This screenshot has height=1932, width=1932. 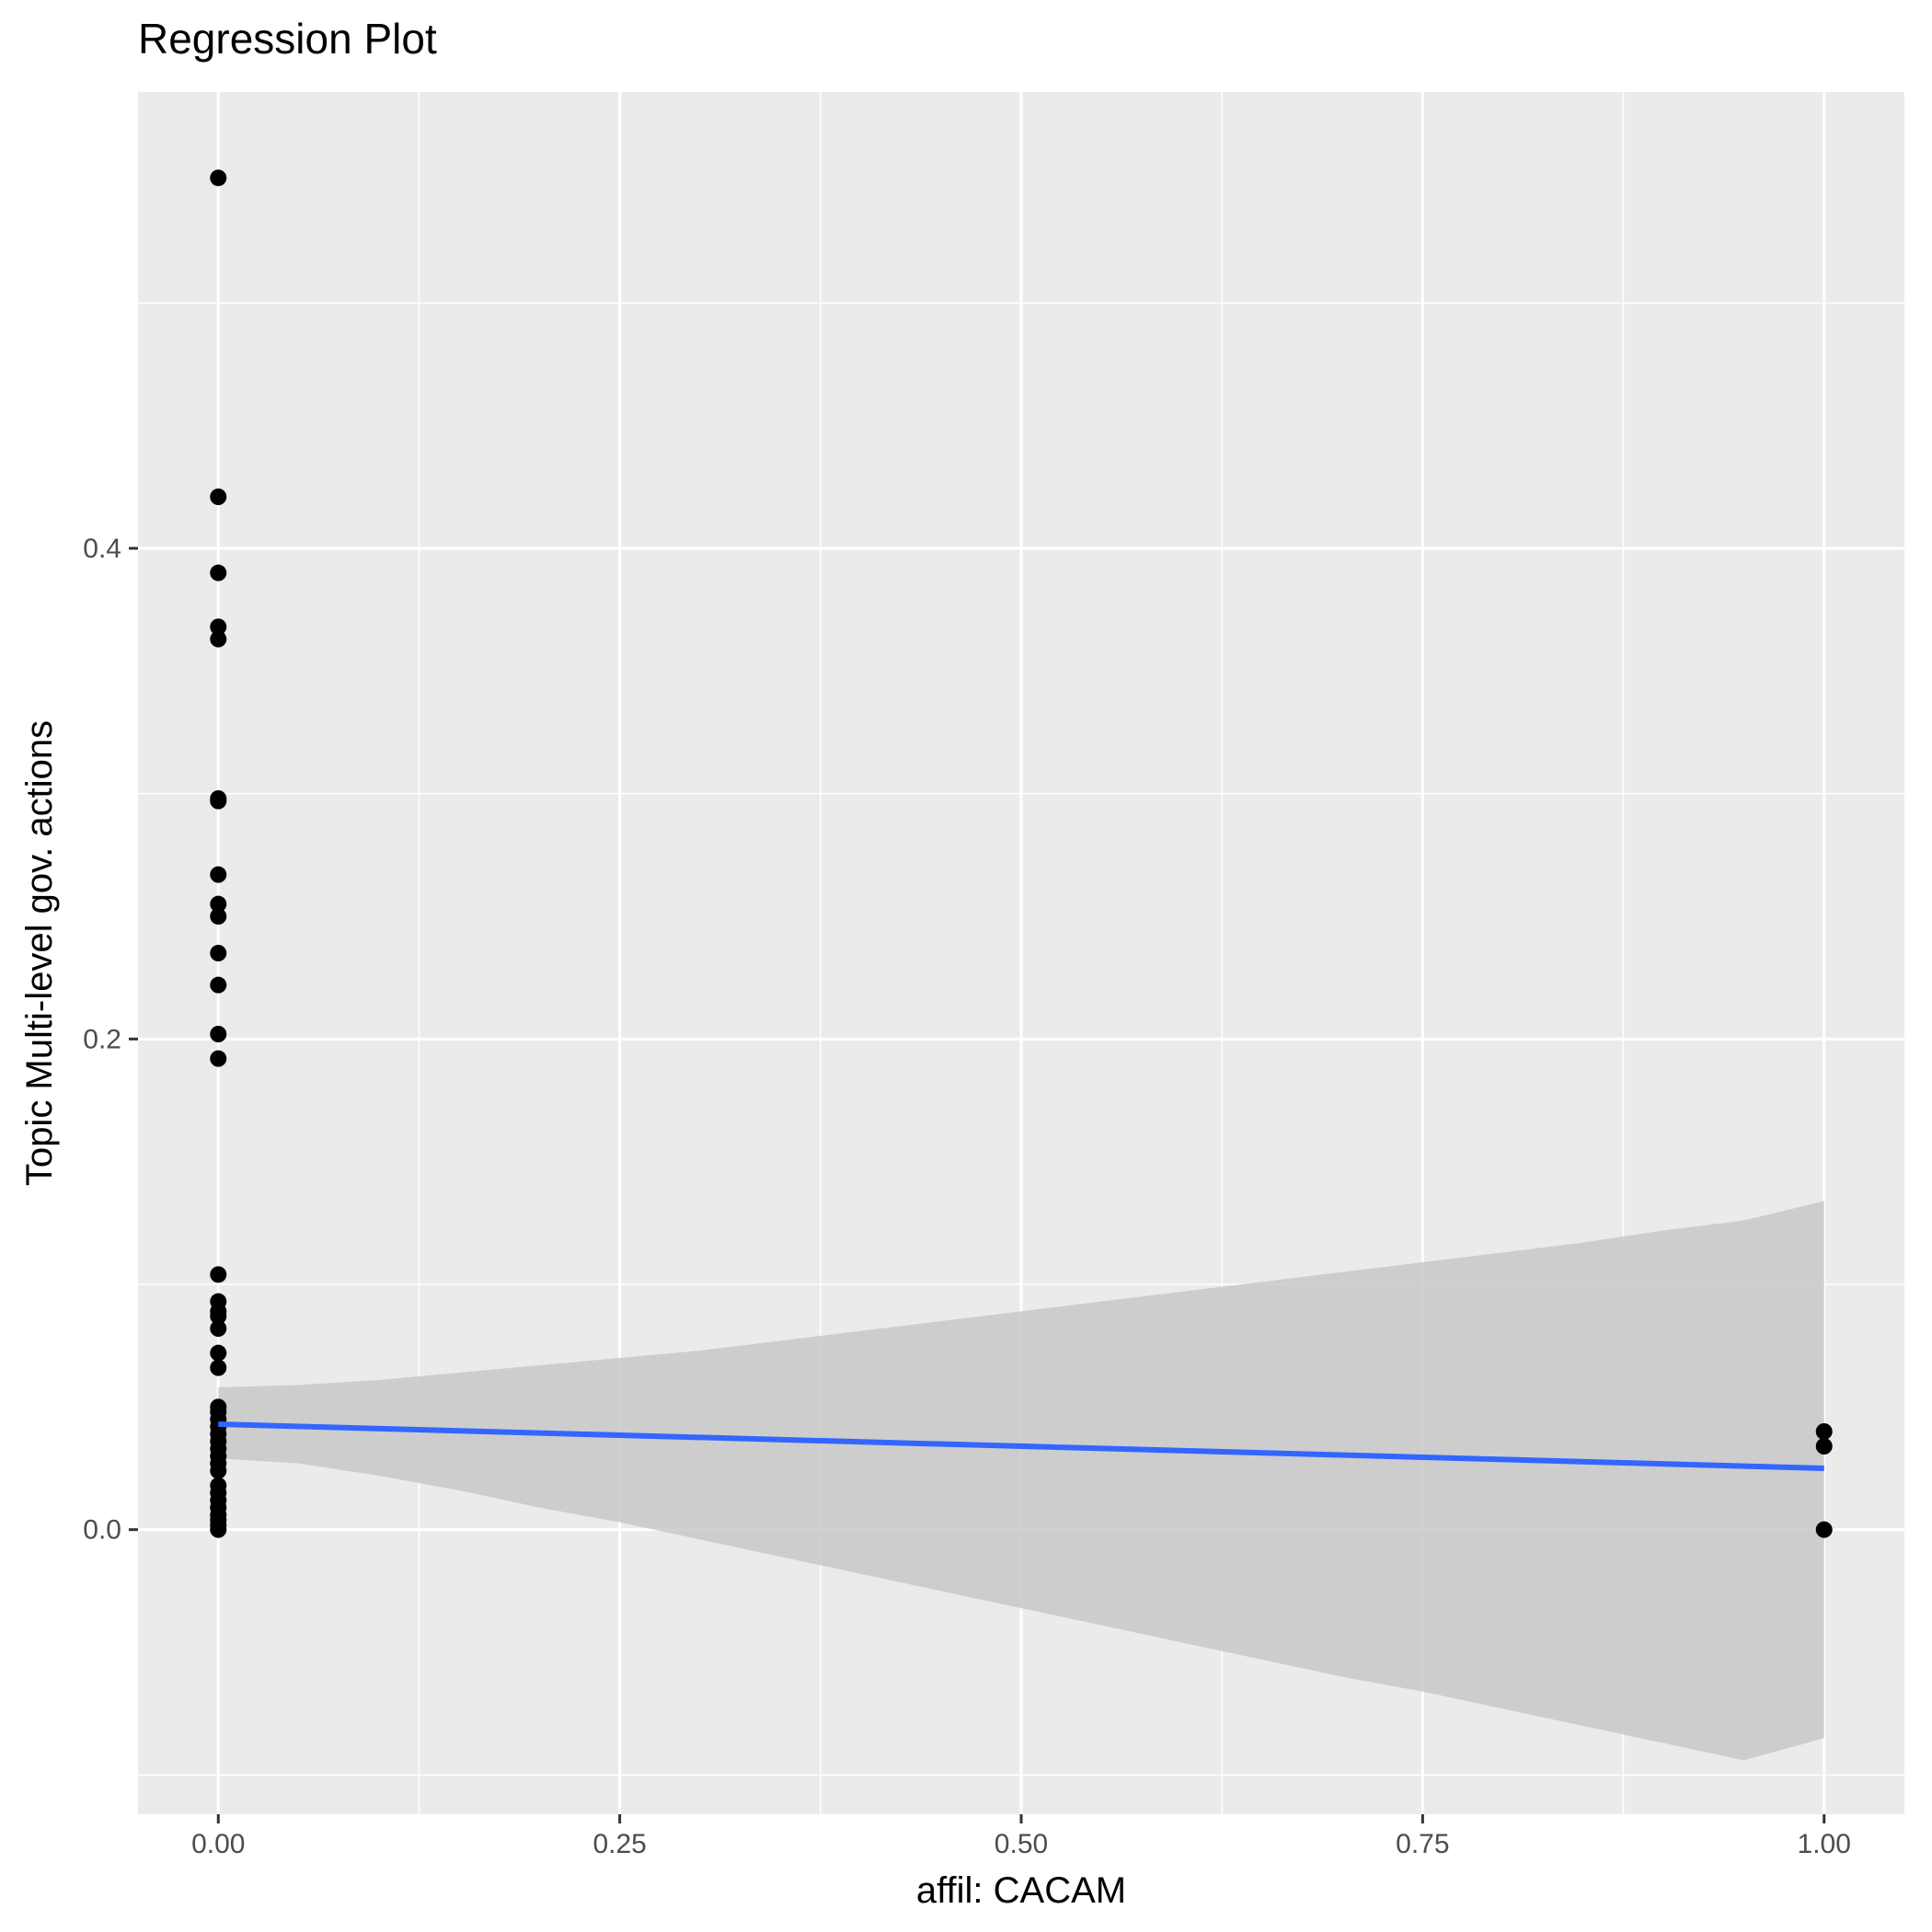 What do you see at coordinates (1021, 1890) in the screenshot?
I see `x-axis-title: affil: CACAM` at bounding box center [1021, 1890].